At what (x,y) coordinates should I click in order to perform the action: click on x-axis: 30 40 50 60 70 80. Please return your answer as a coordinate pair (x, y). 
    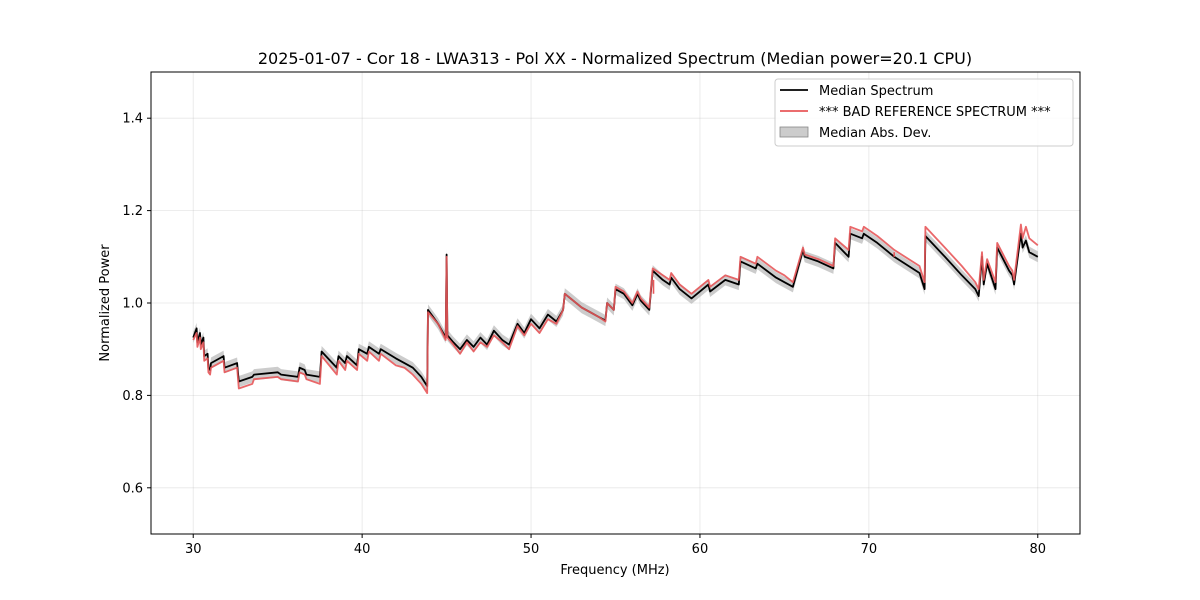
    Looking at the image, I should click on (615, 545).